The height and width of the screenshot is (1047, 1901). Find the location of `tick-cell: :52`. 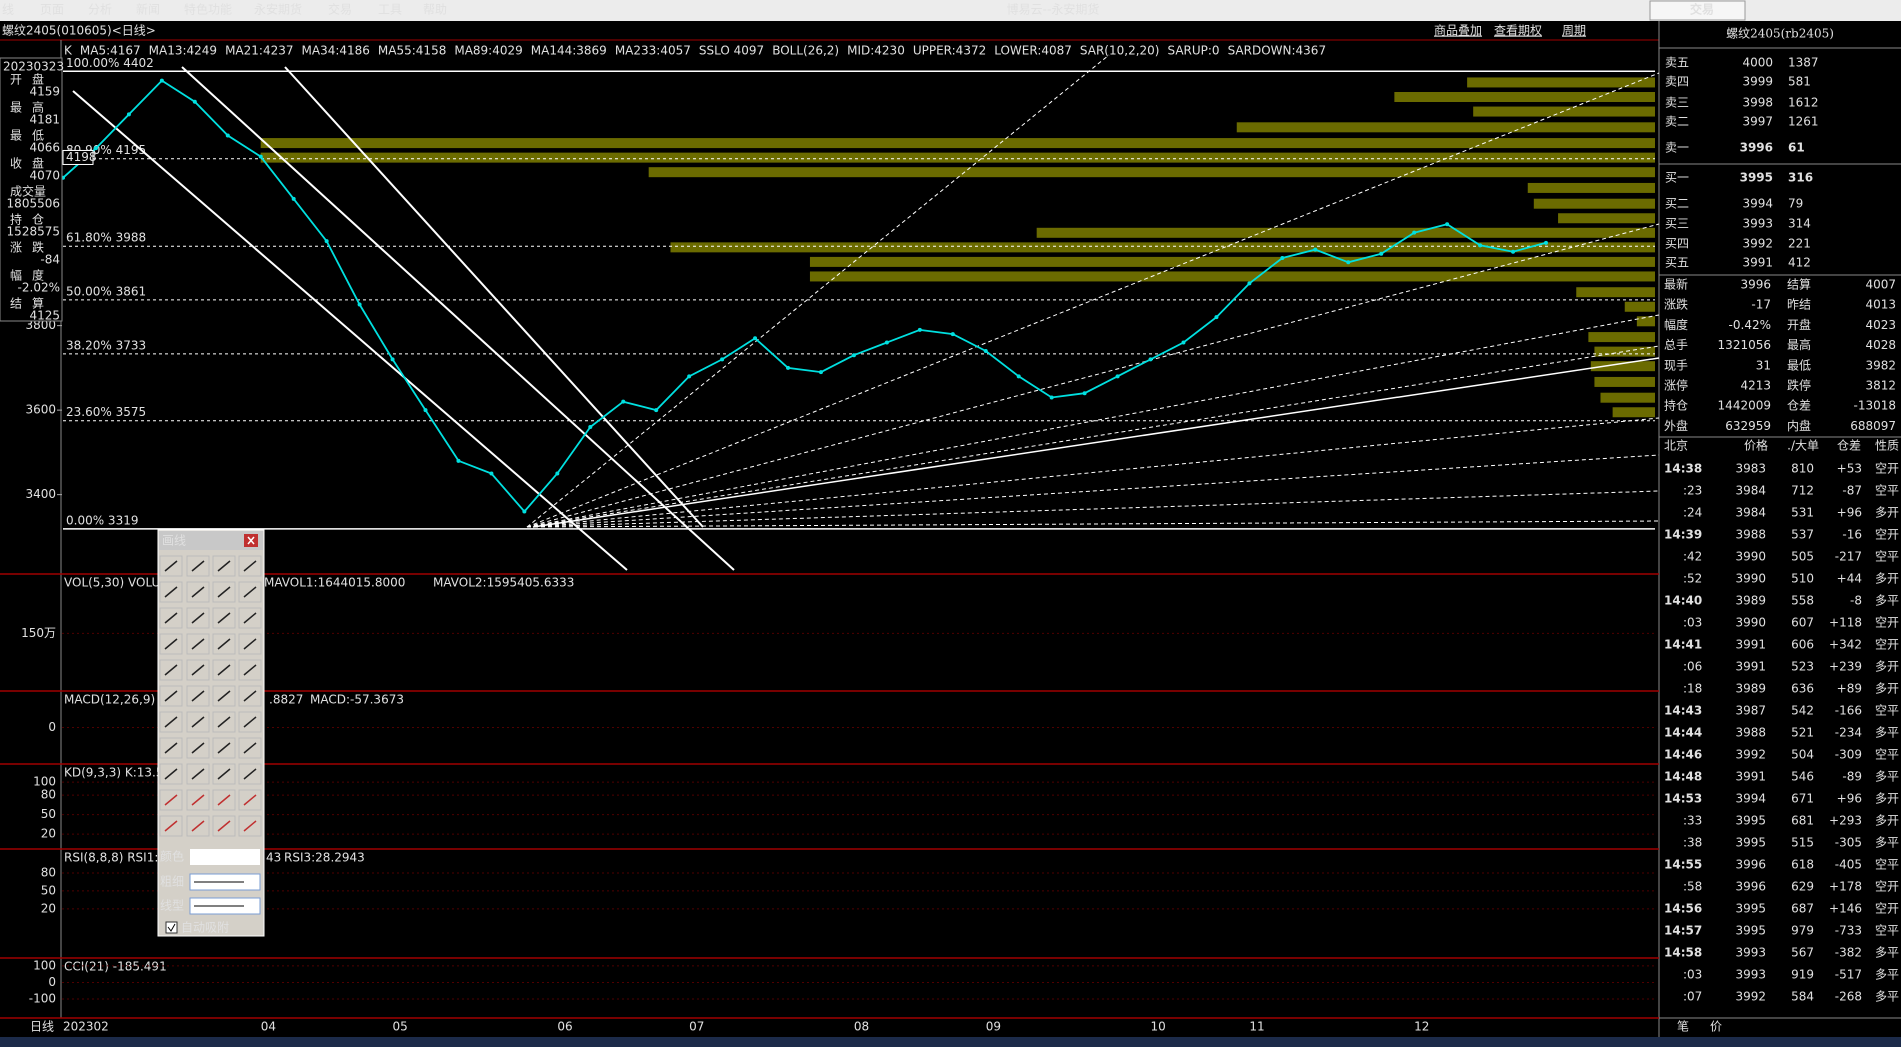

tick-cell: :52 is located at coordinates (1692, 579).